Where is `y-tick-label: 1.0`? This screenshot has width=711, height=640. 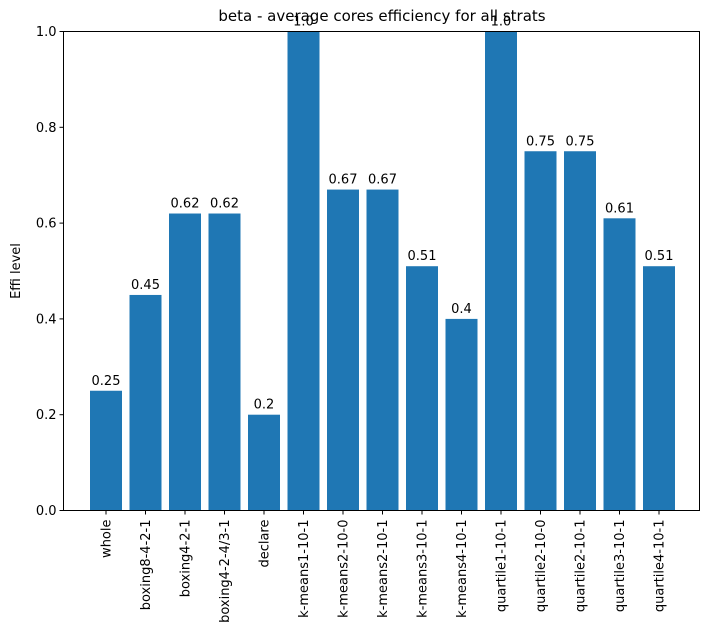
y-tick-label: 1.0 is located at coordinates (46, 32).